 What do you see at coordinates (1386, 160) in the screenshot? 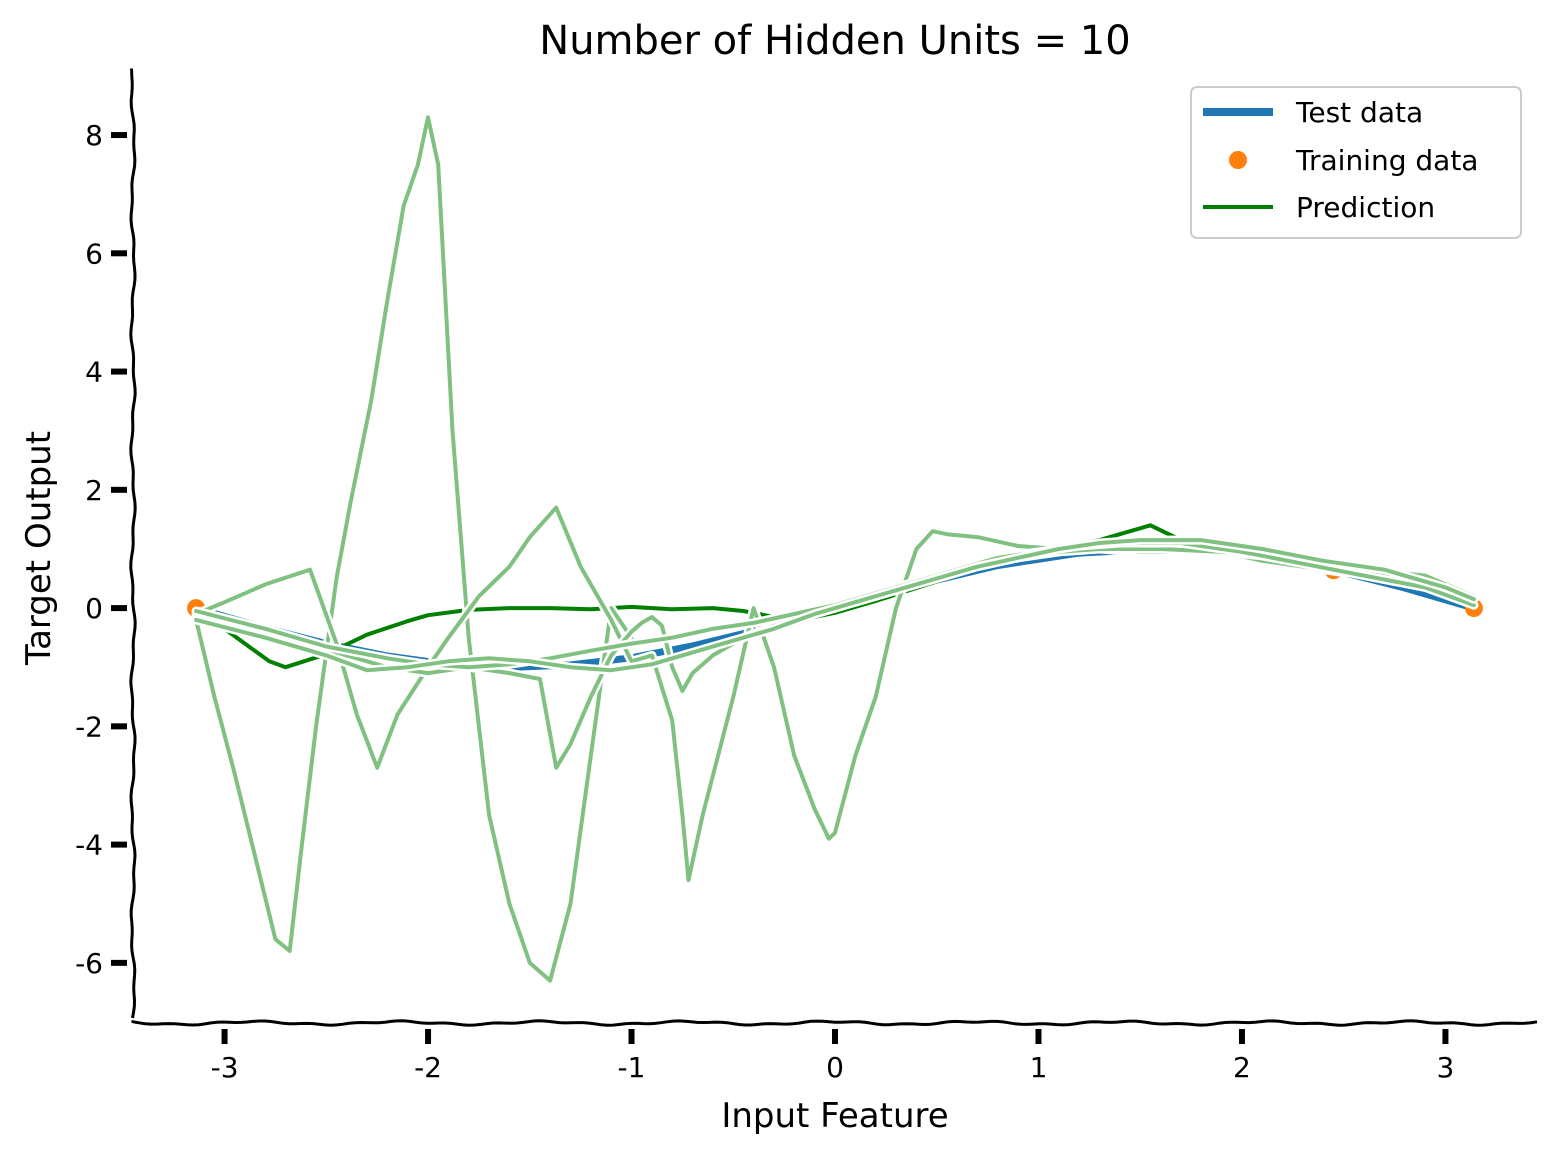
I see `legend-label: Training data` at bounding box center [1386, 160].